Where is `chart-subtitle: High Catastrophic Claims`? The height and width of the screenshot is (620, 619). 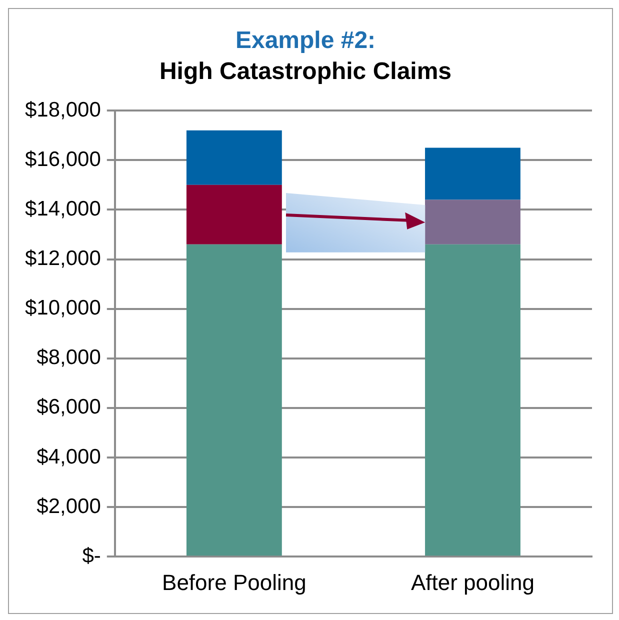 chart-subtitle: High Catastrophic Claims is located at coordinates (305, 71).